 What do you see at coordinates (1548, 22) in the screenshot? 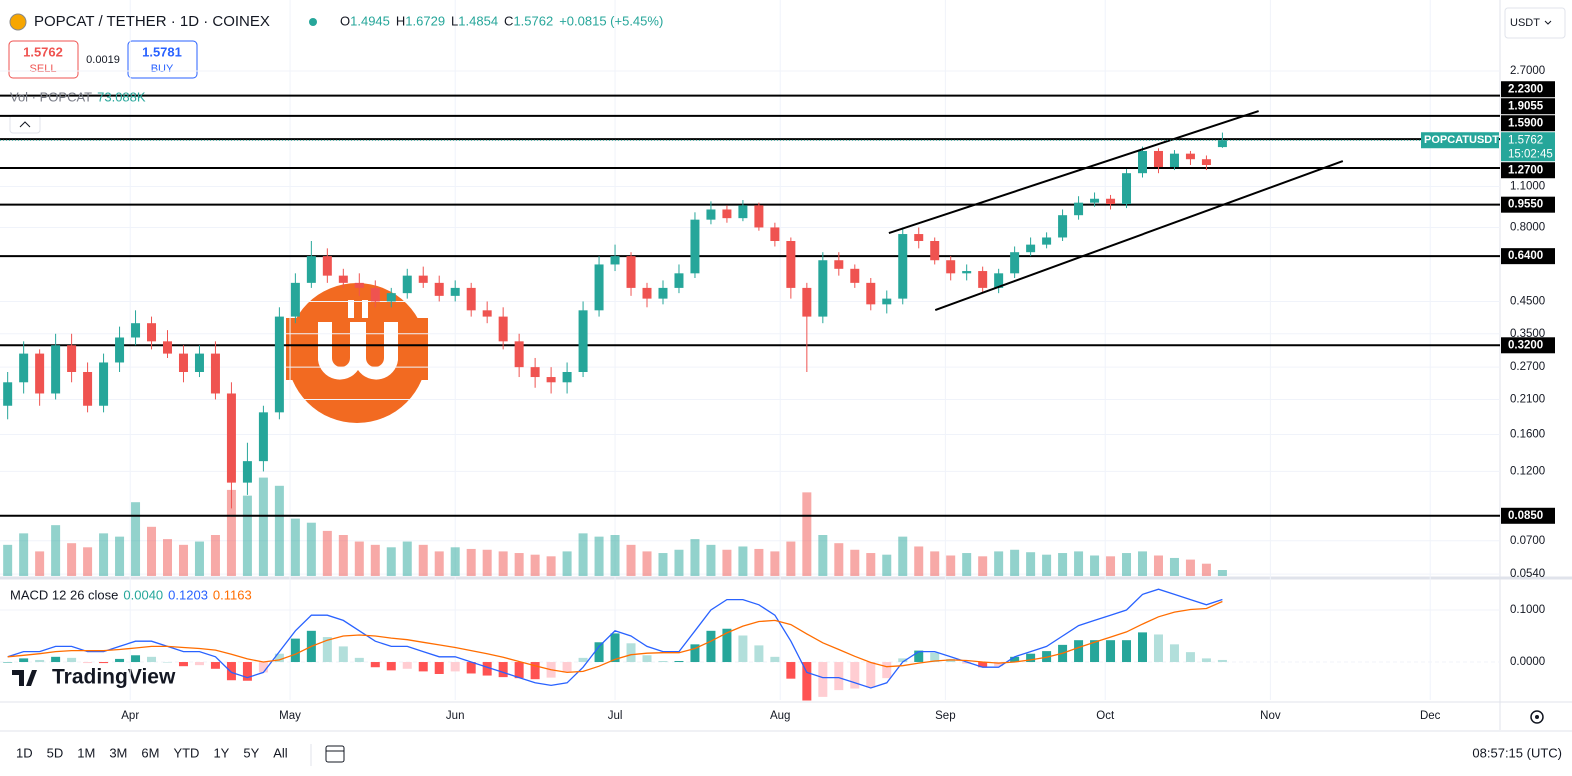
I see `currency-chevron` at bounding box center [1548, 22].